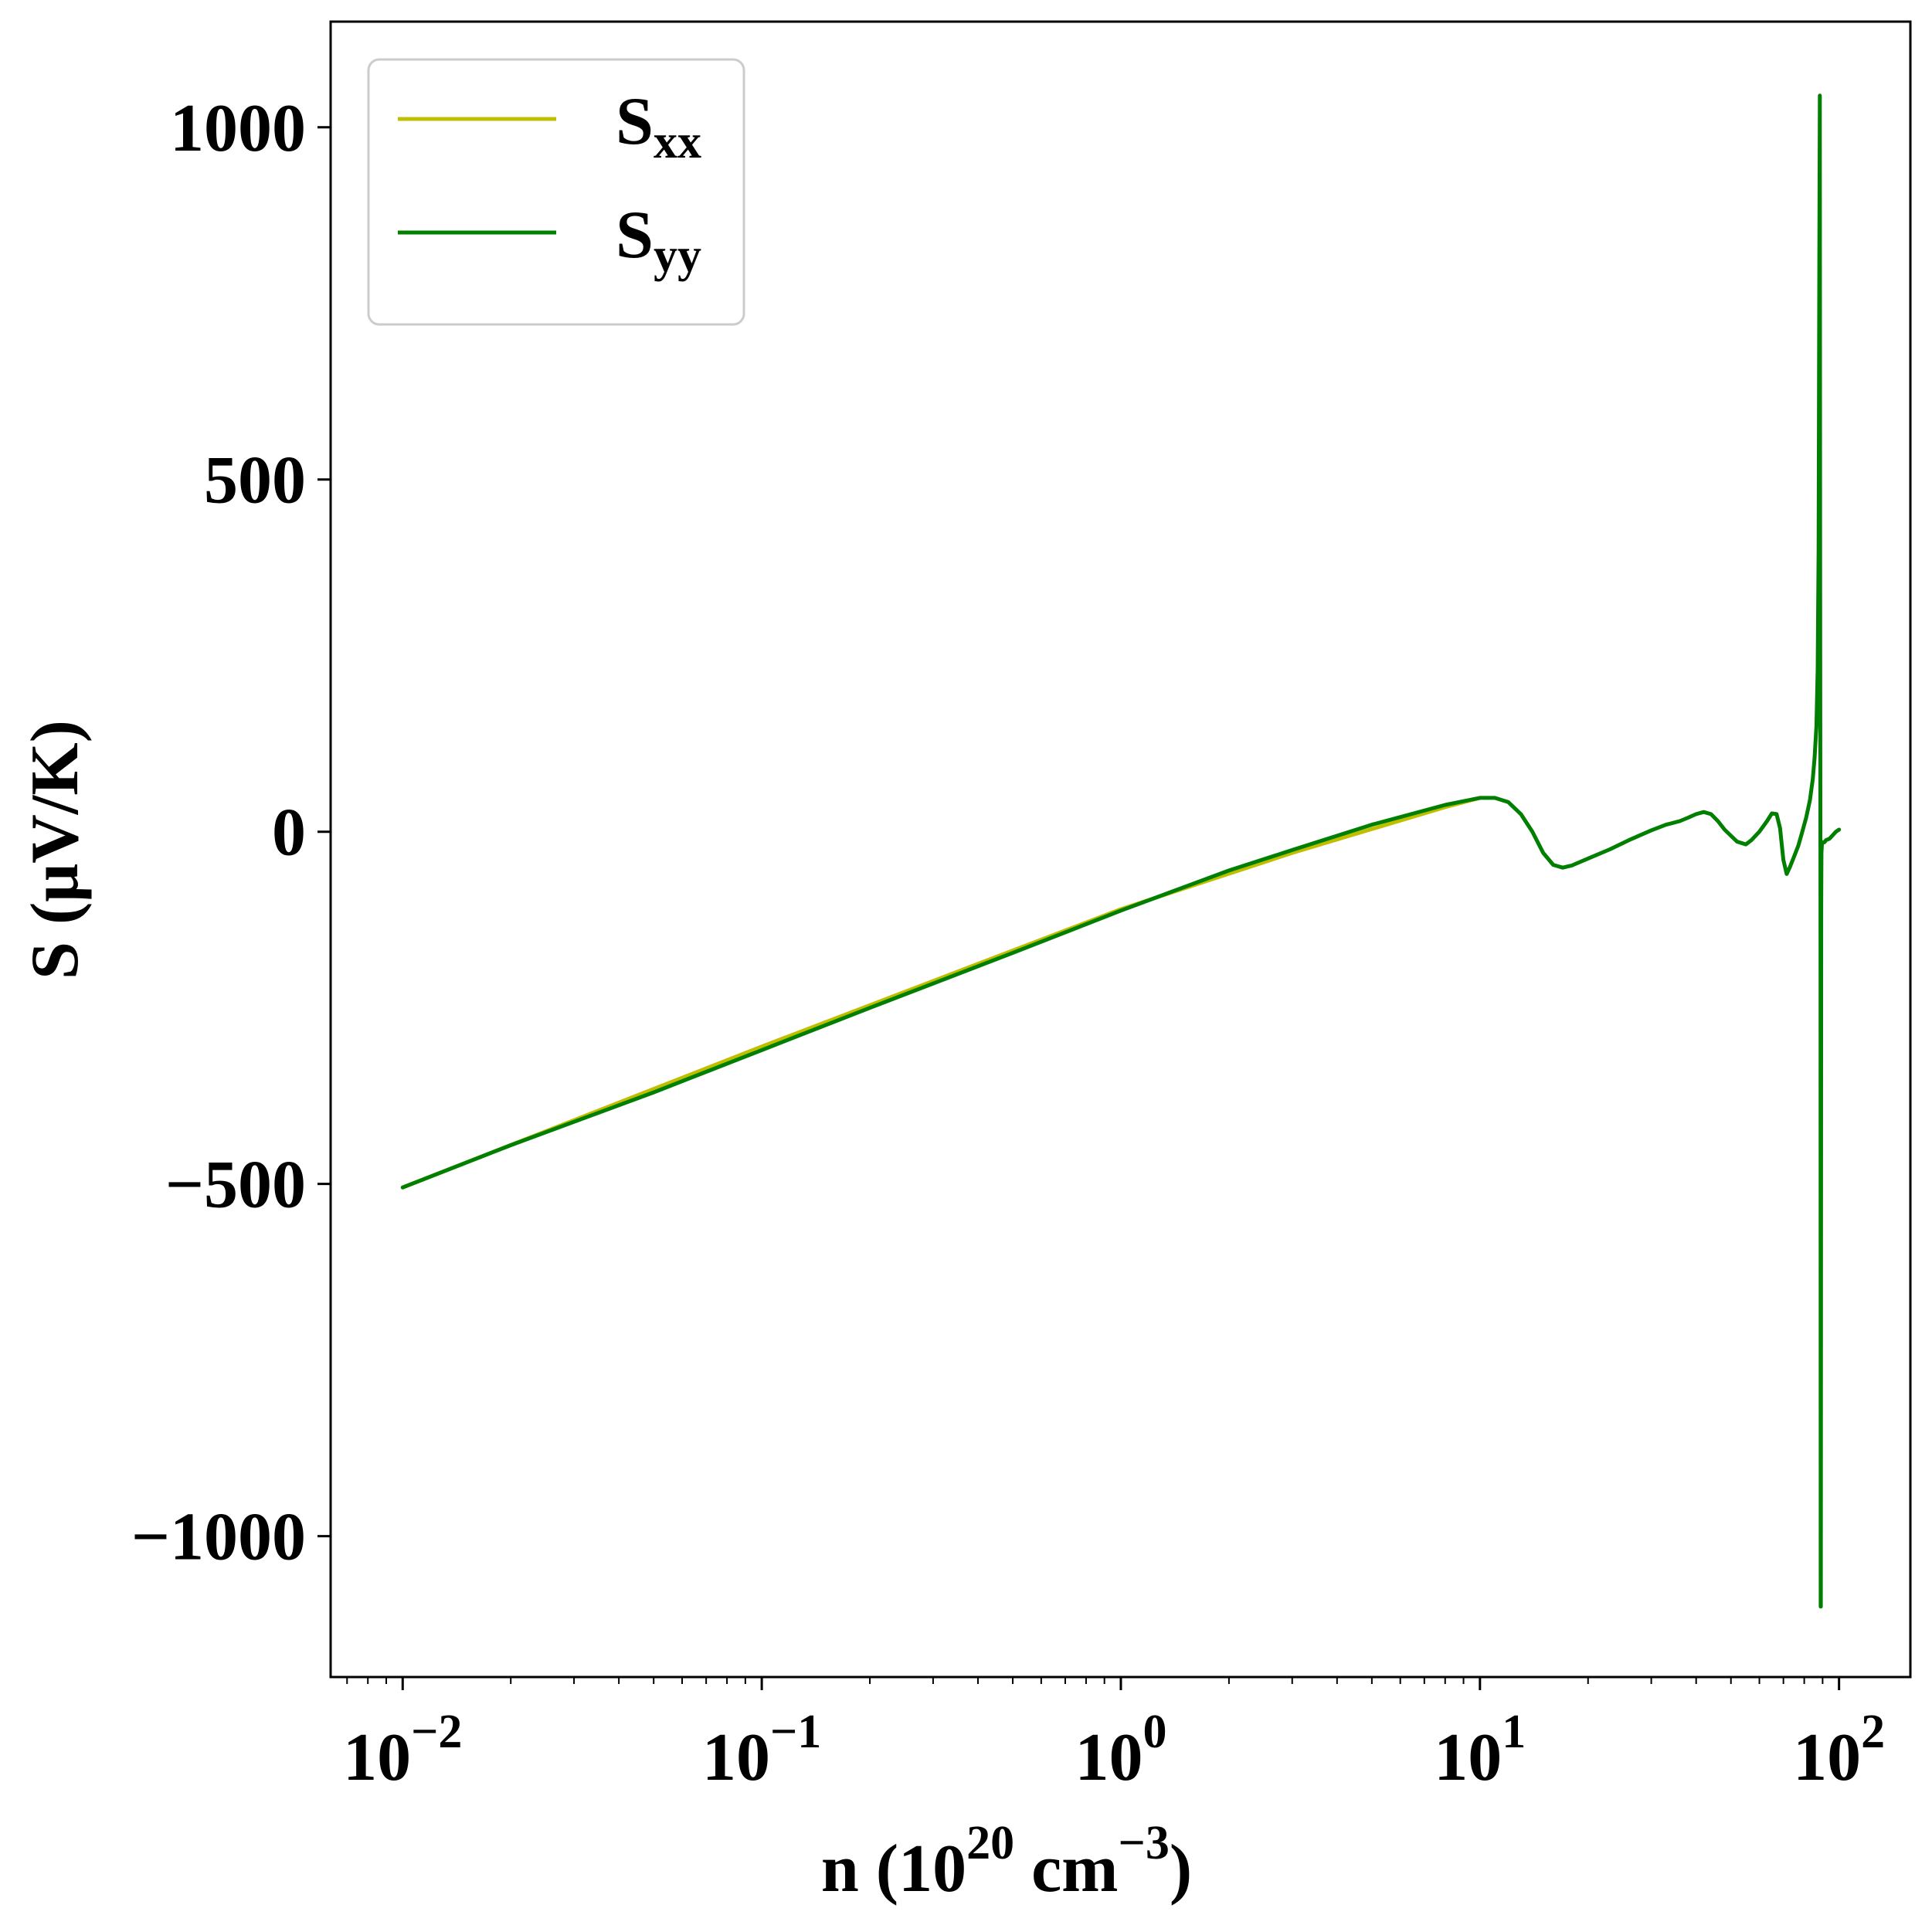 Image resolution: width=1932 pixels, height=1925 pixels. What do you see at coordinates (56, 849) in the screenshot?
I see `y-axis-label: S (μV/K)` at bounding box center [56, 849].